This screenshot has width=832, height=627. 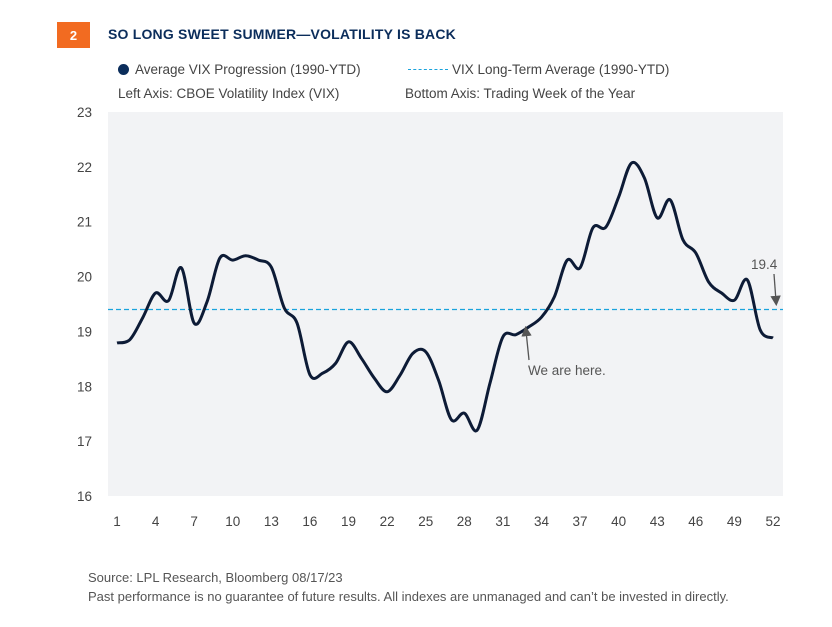 I want to click on legend-dot-icon, so click(x=123, y=69).